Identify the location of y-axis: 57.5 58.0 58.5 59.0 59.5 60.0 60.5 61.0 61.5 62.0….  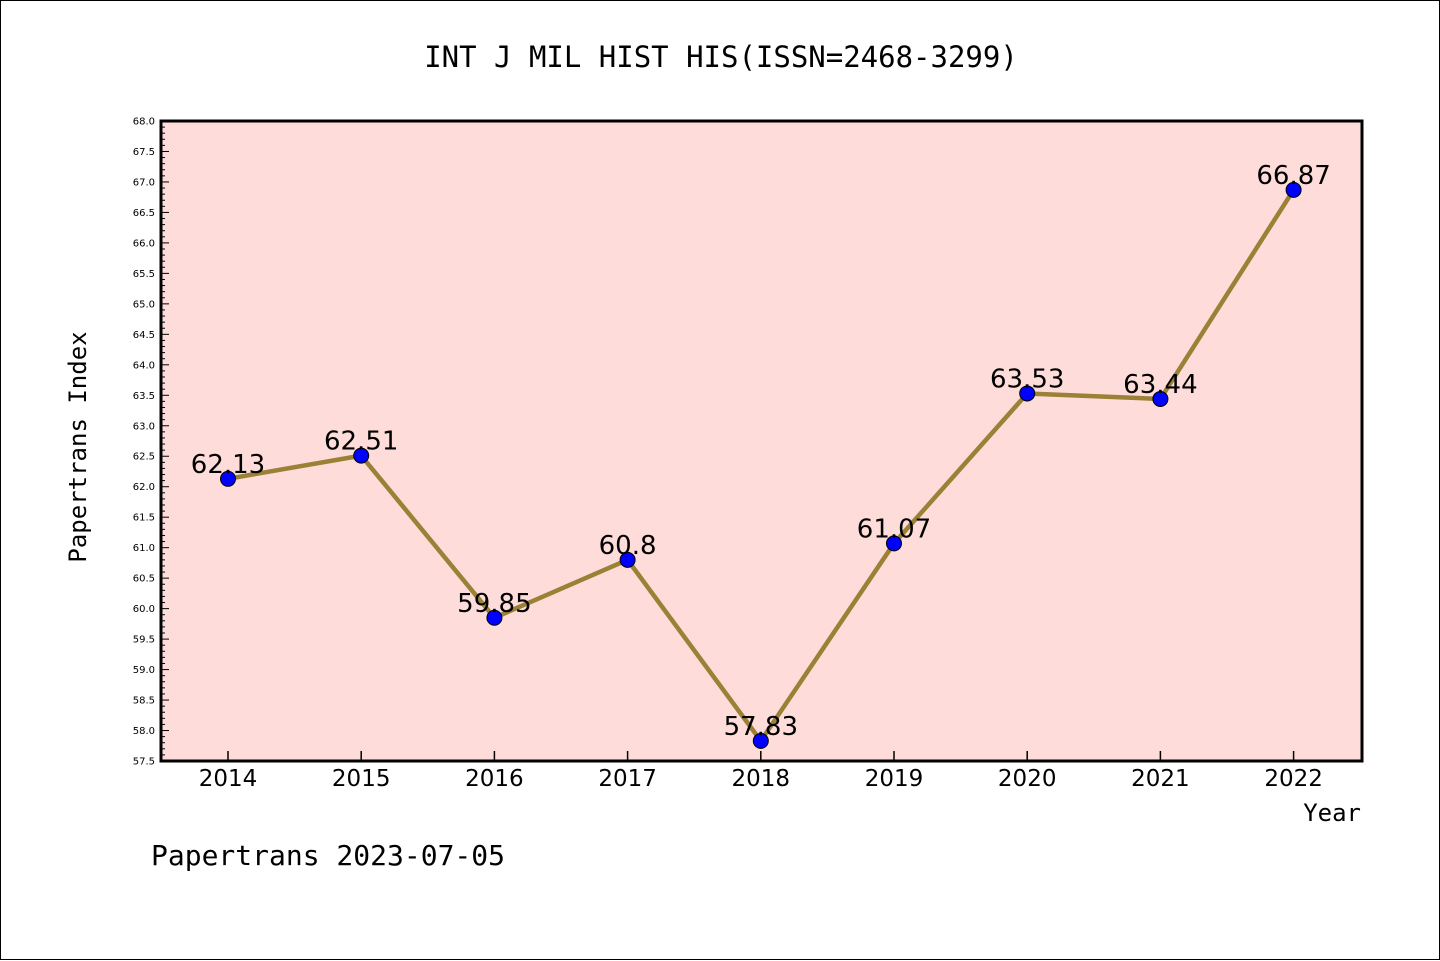
(151, 442).